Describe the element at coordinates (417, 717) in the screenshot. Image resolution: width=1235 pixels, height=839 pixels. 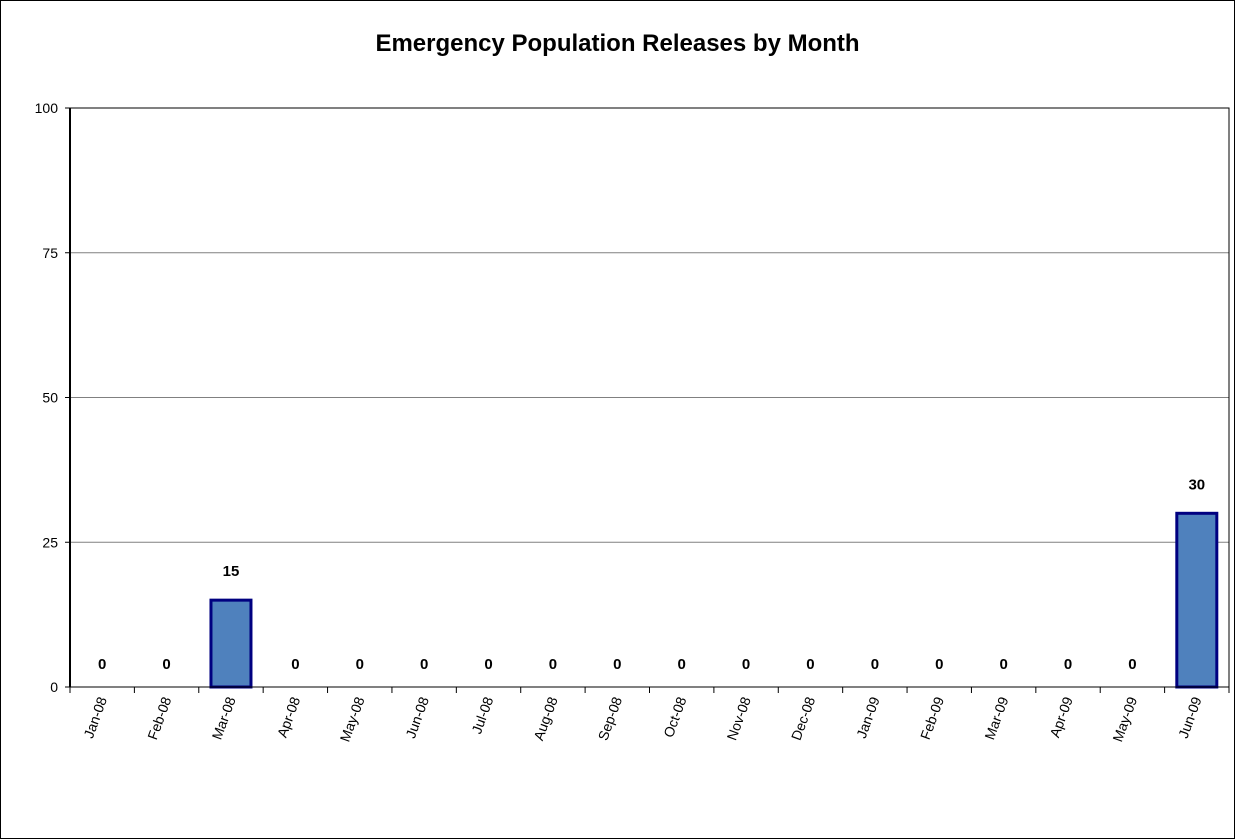
I see `x-tick-label: Jun-08` at that location.